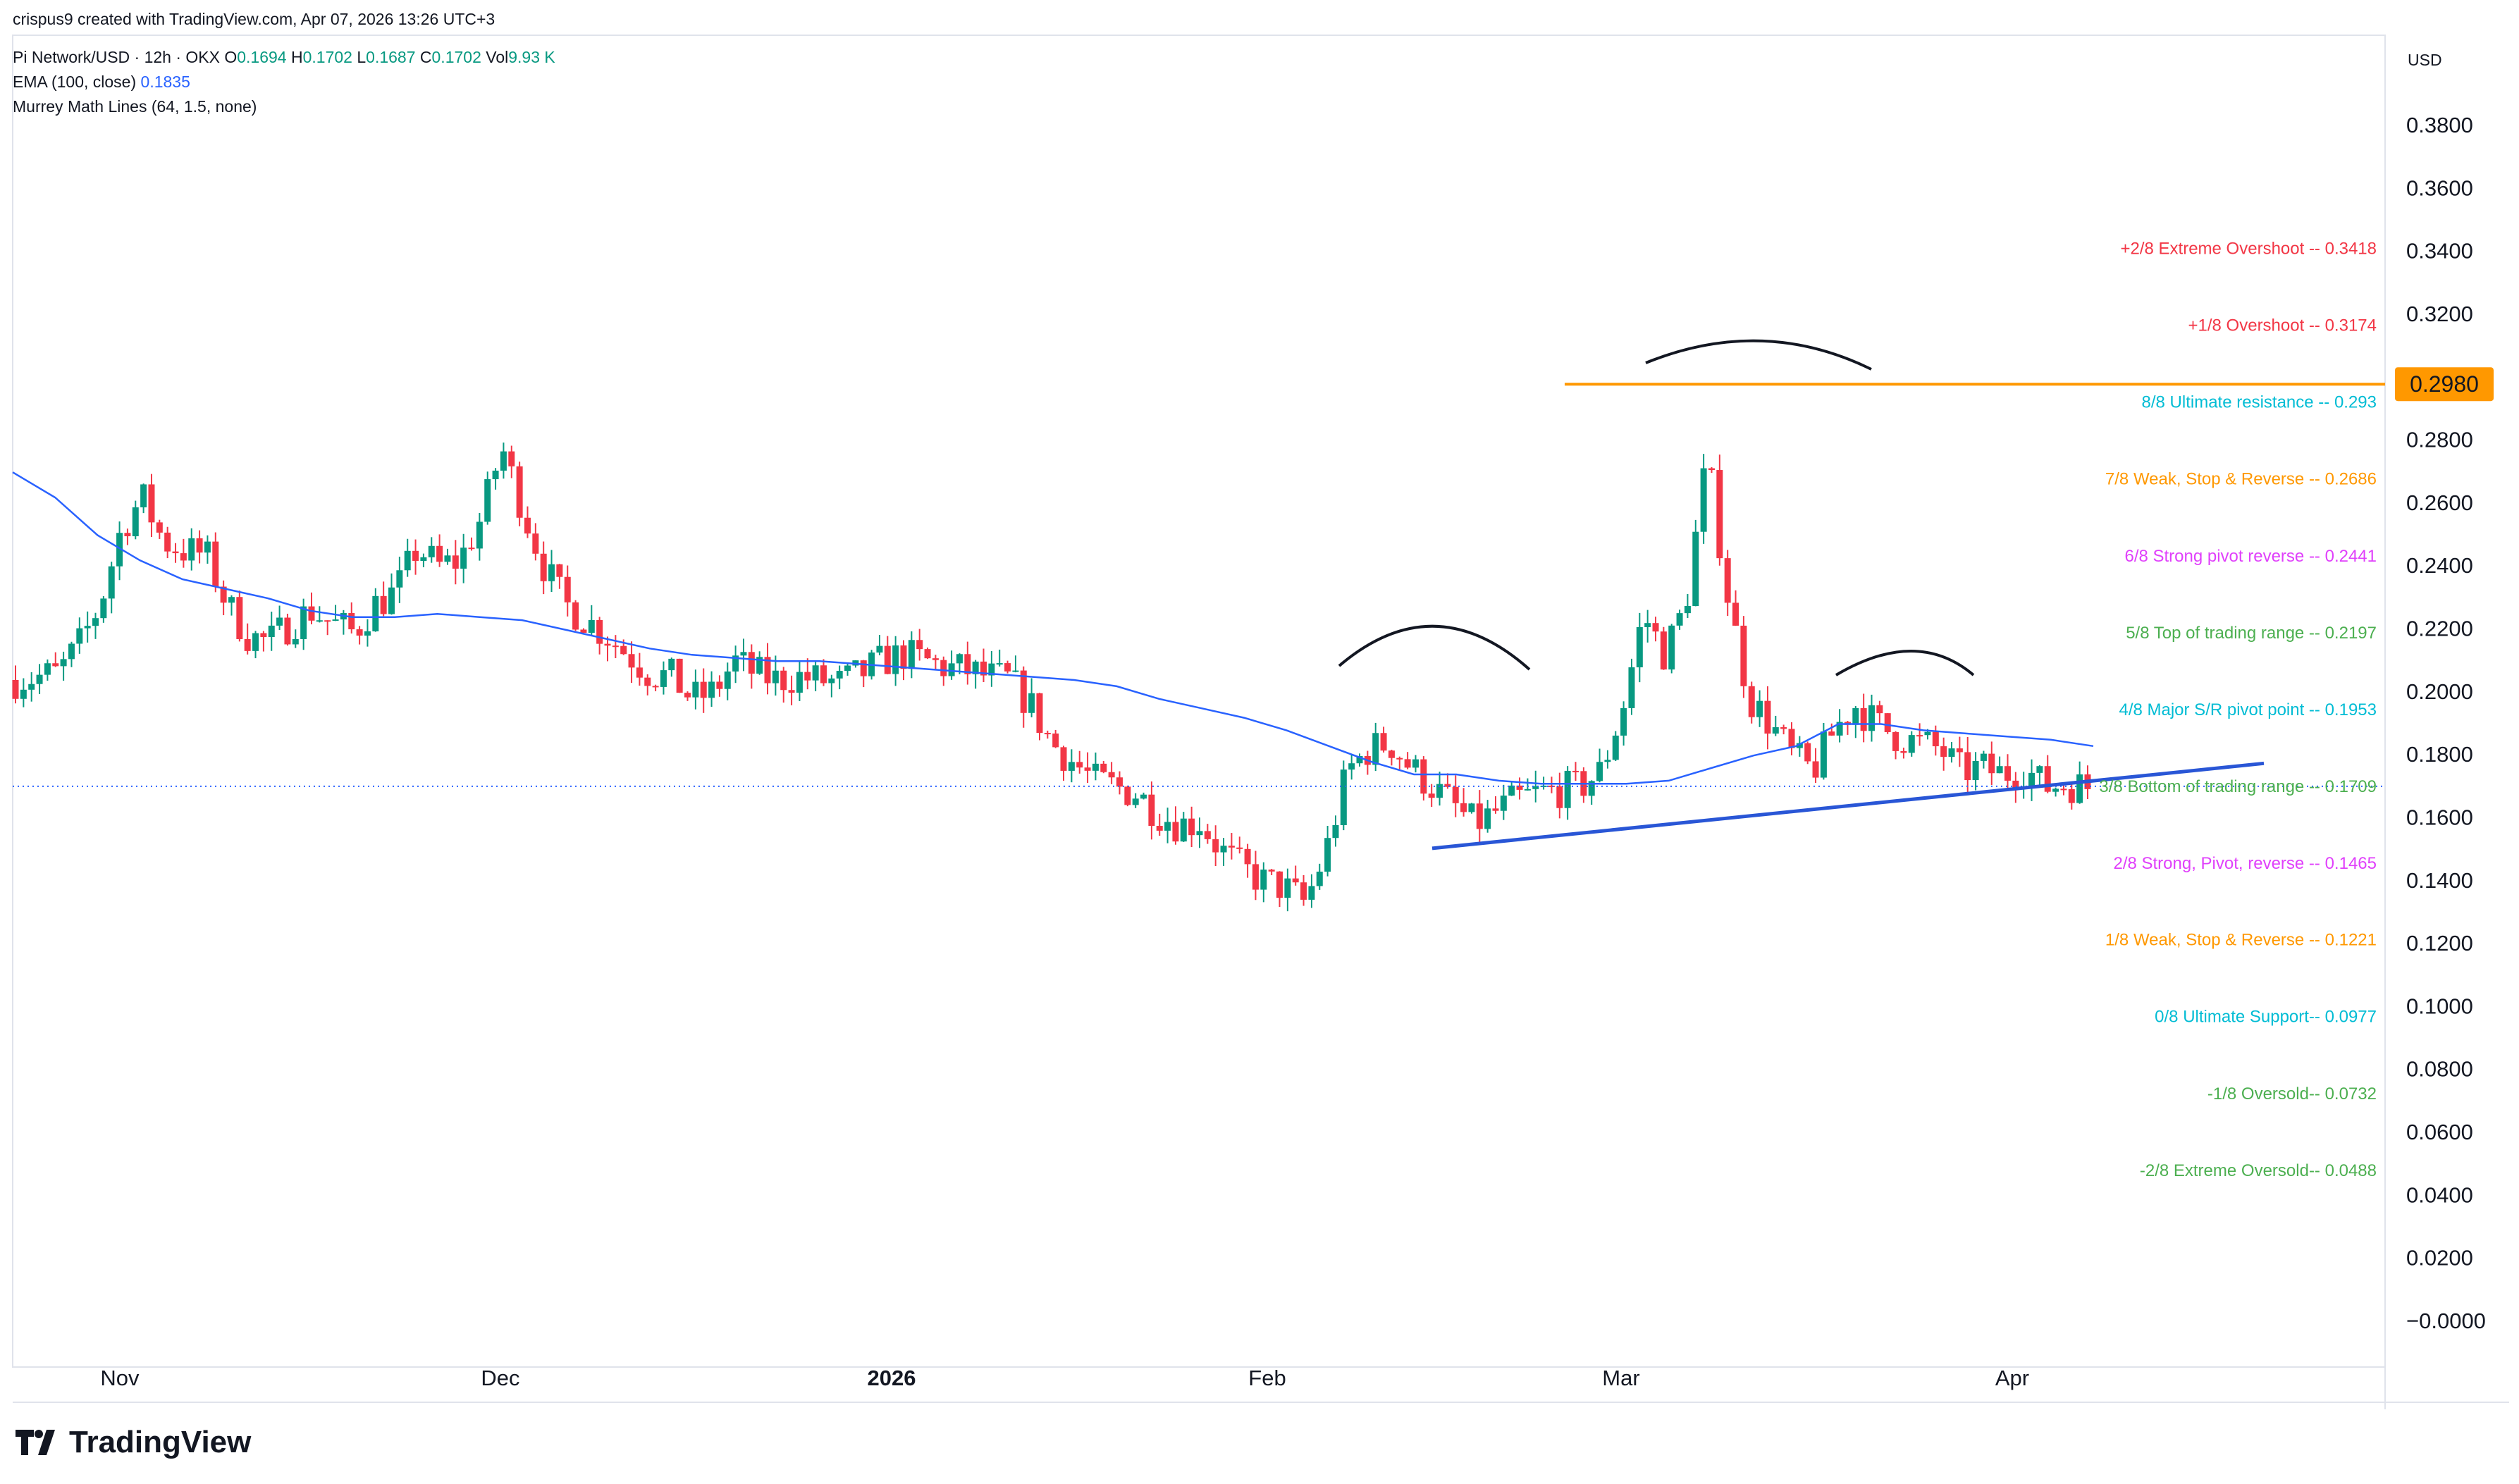 The height and width of the screenshot is (1484, 2519). I want to click on ohlc-value-l: 0.1687, so click(391, 57).